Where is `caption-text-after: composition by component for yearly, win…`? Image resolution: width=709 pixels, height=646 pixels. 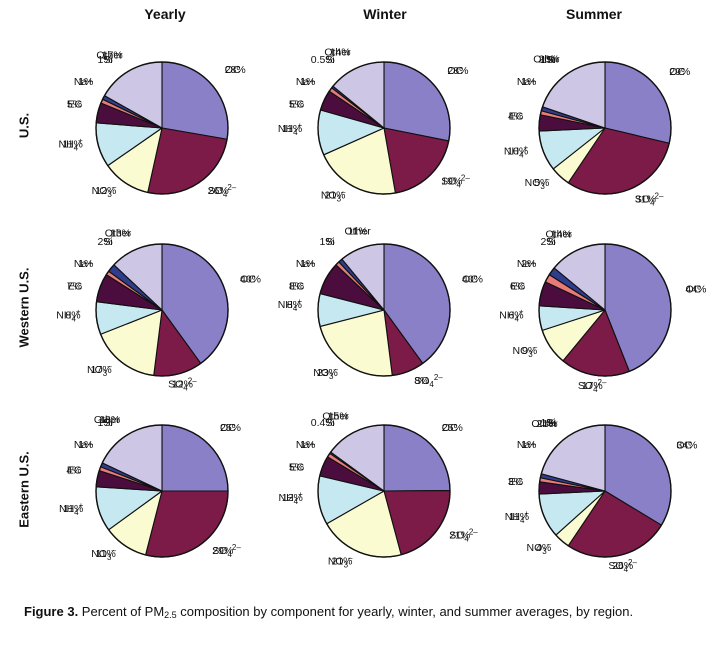 caption-text-after: composition by component for yearly, win… is located at coordinates (405, 611).